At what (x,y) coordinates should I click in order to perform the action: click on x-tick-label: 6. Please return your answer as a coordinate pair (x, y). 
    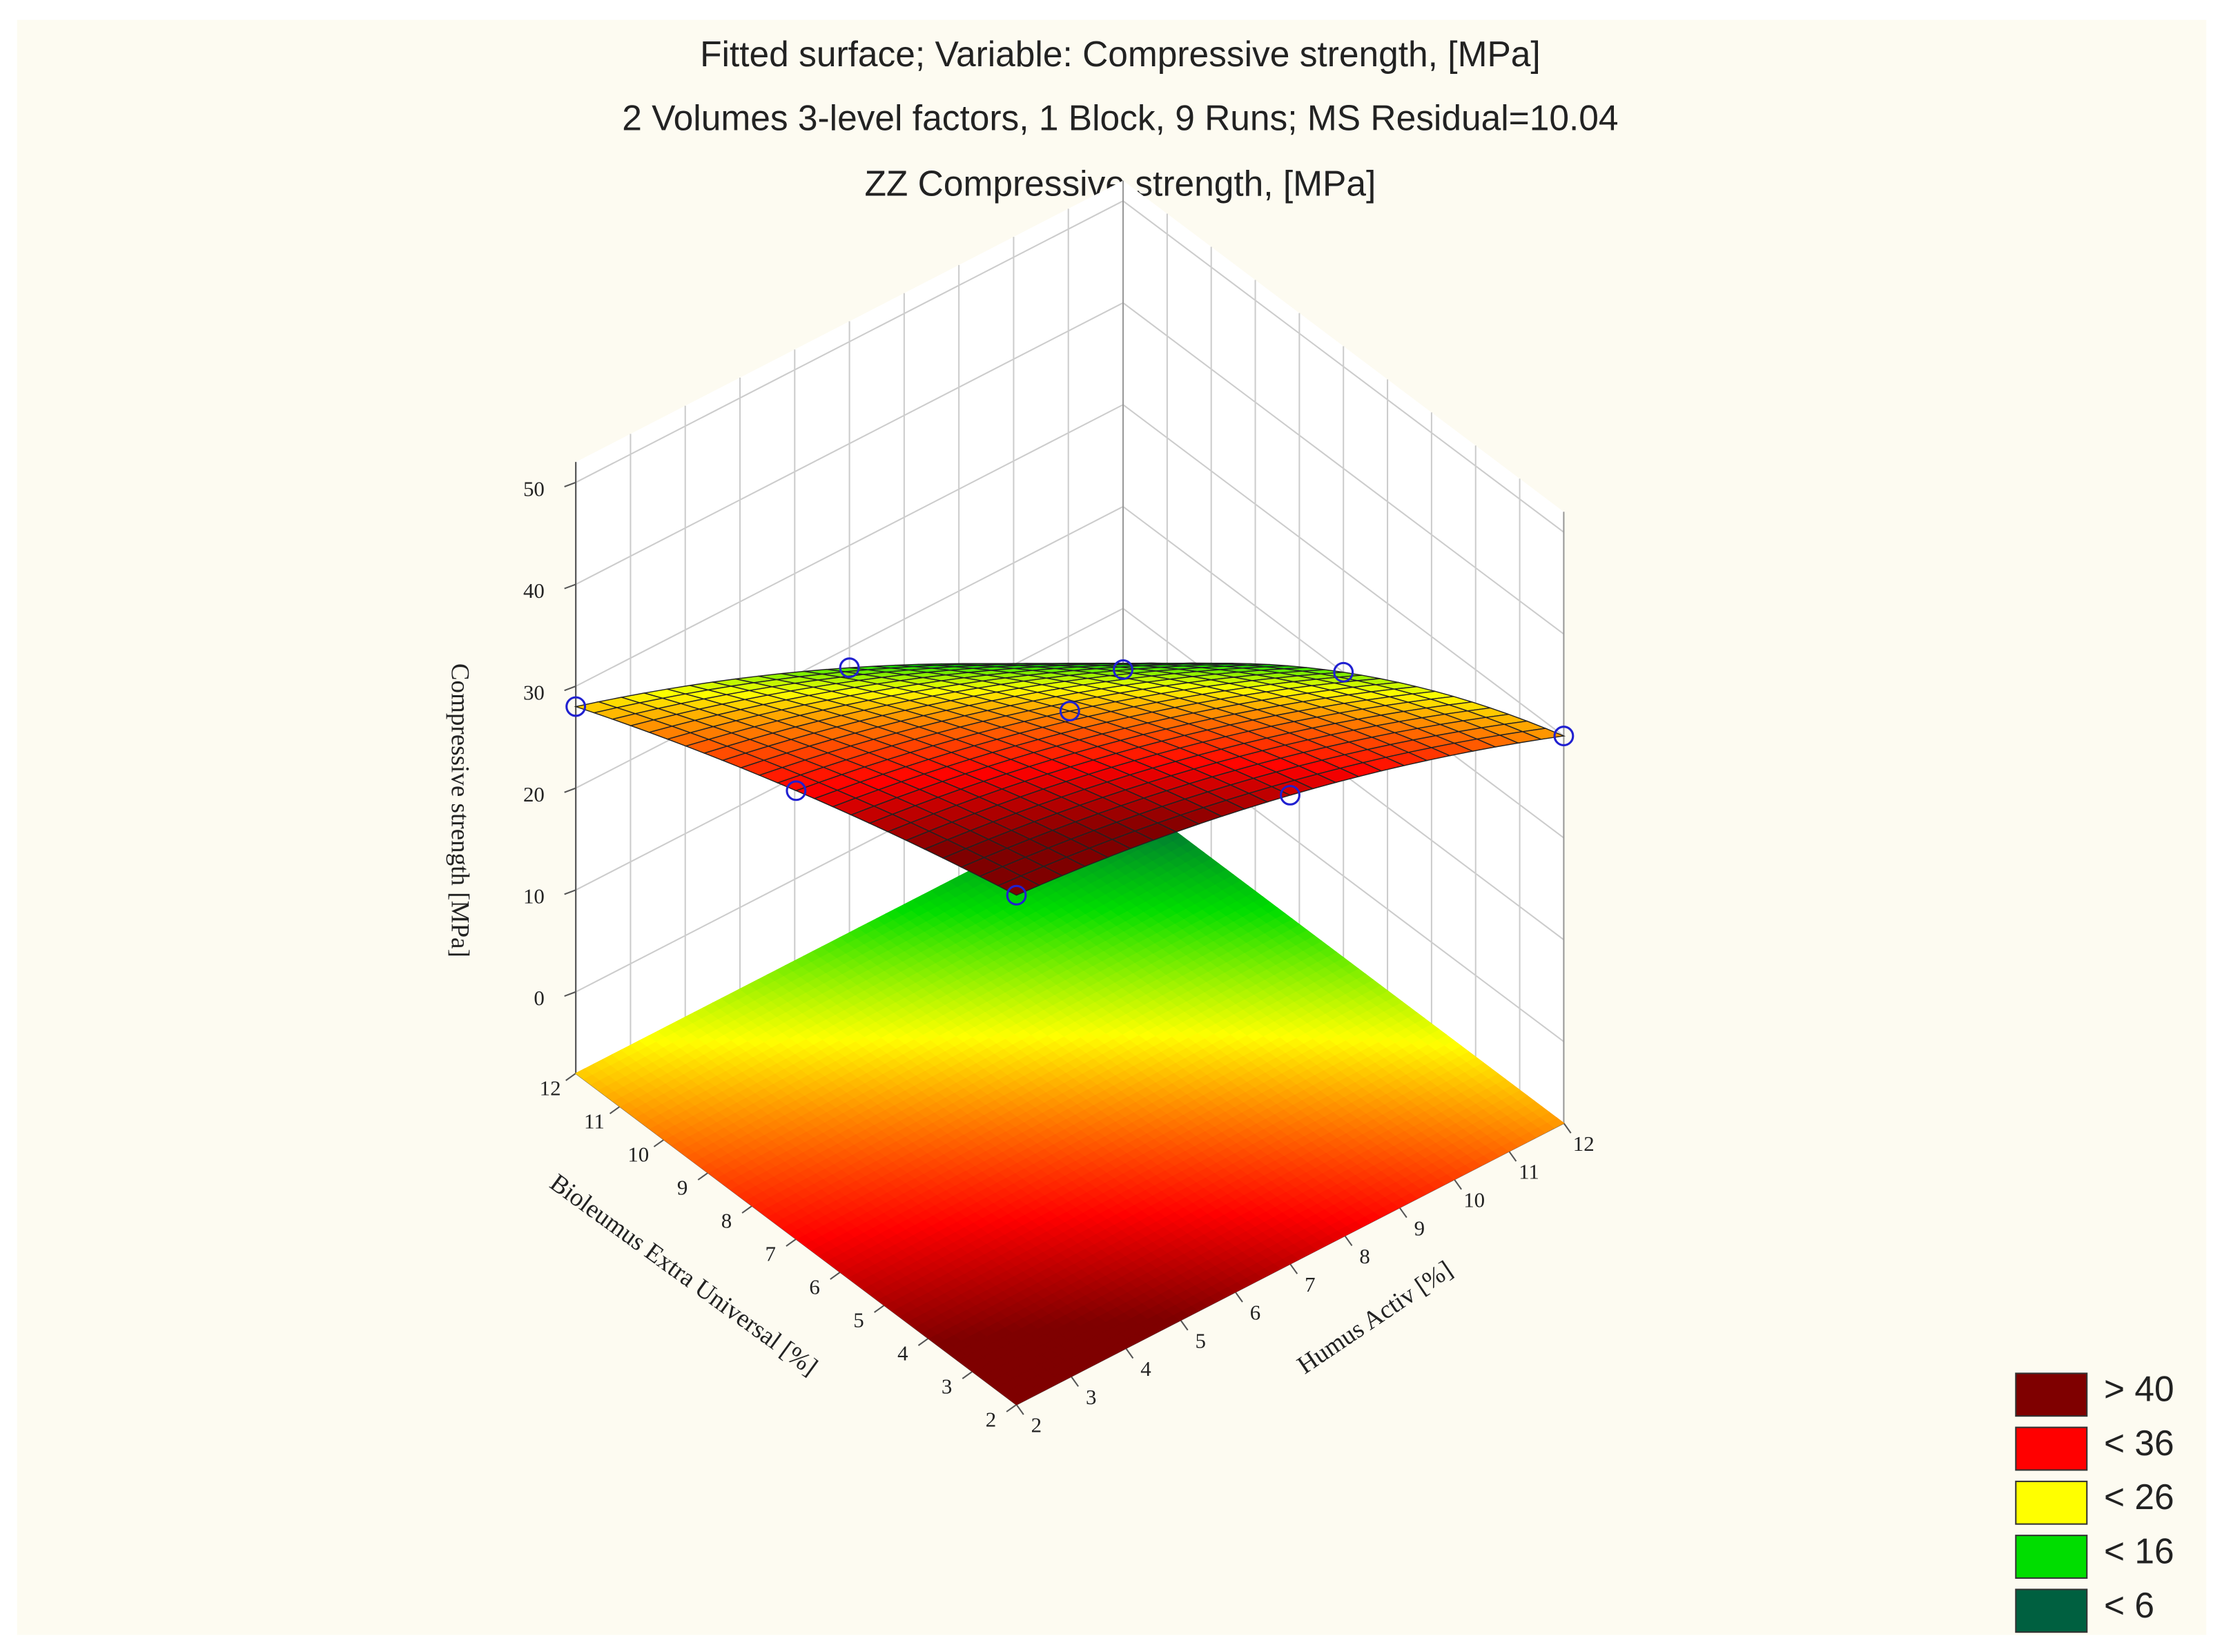
    Looking at the image, I should click on (1255, 1313).